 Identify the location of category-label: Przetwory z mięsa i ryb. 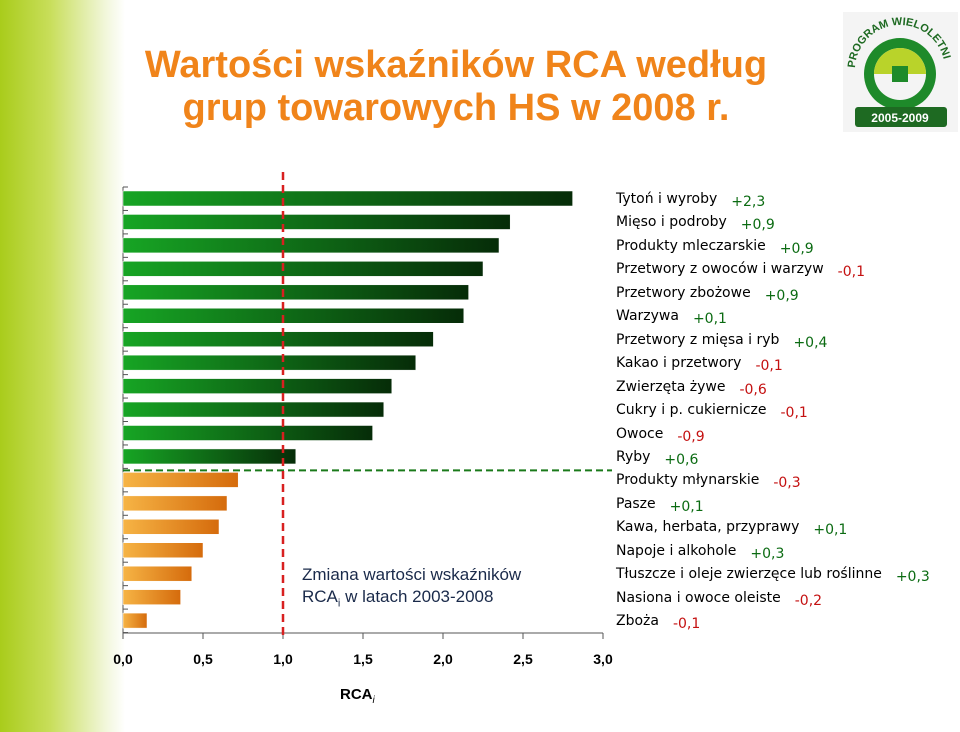
(698, 339).